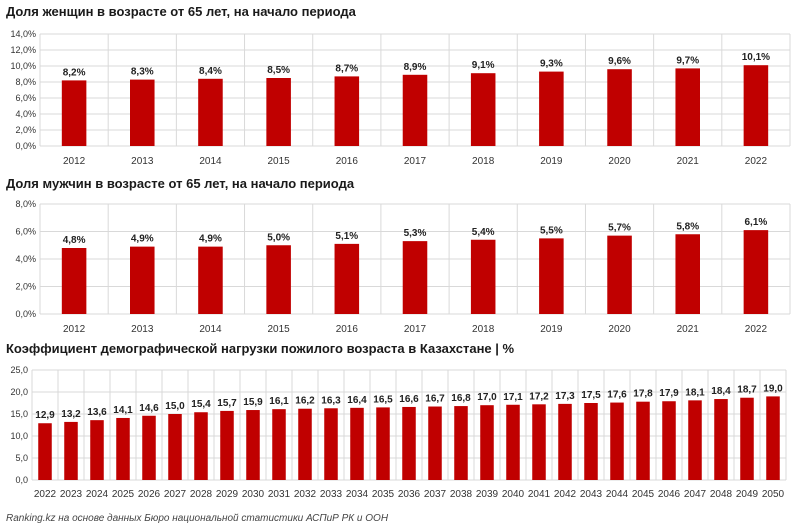  I want to click on data-label: 17,2, so click(539, 396).